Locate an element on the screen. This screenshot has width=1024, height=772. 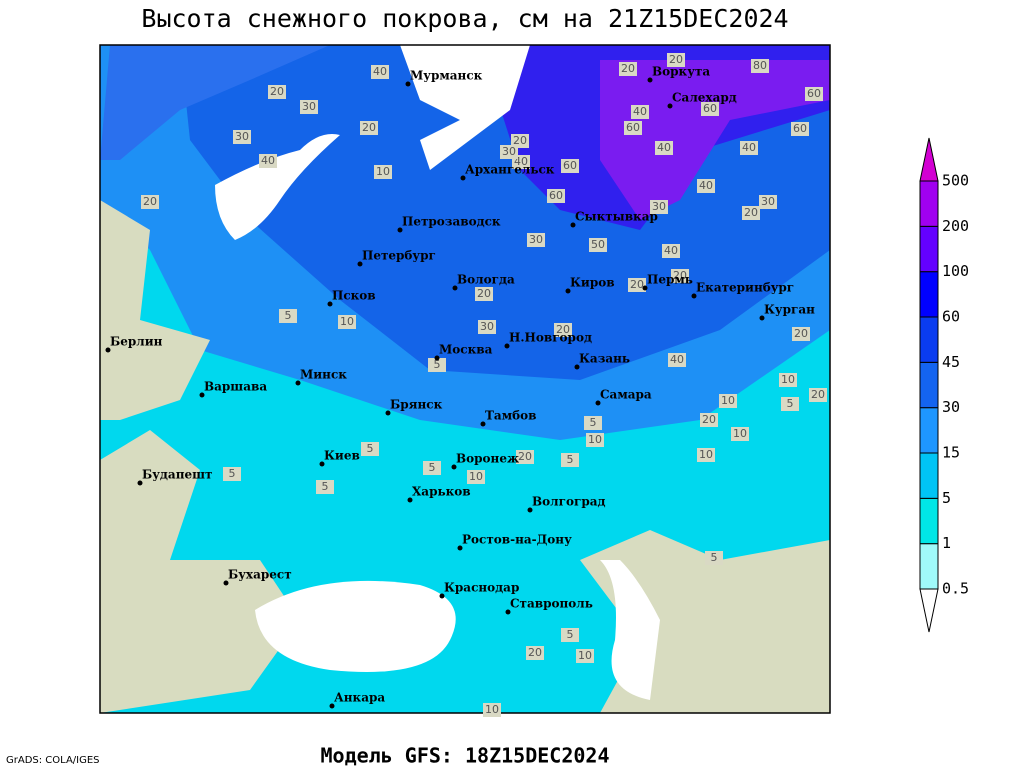
colorbar-label: 15 is located at coordinates (951, 453).